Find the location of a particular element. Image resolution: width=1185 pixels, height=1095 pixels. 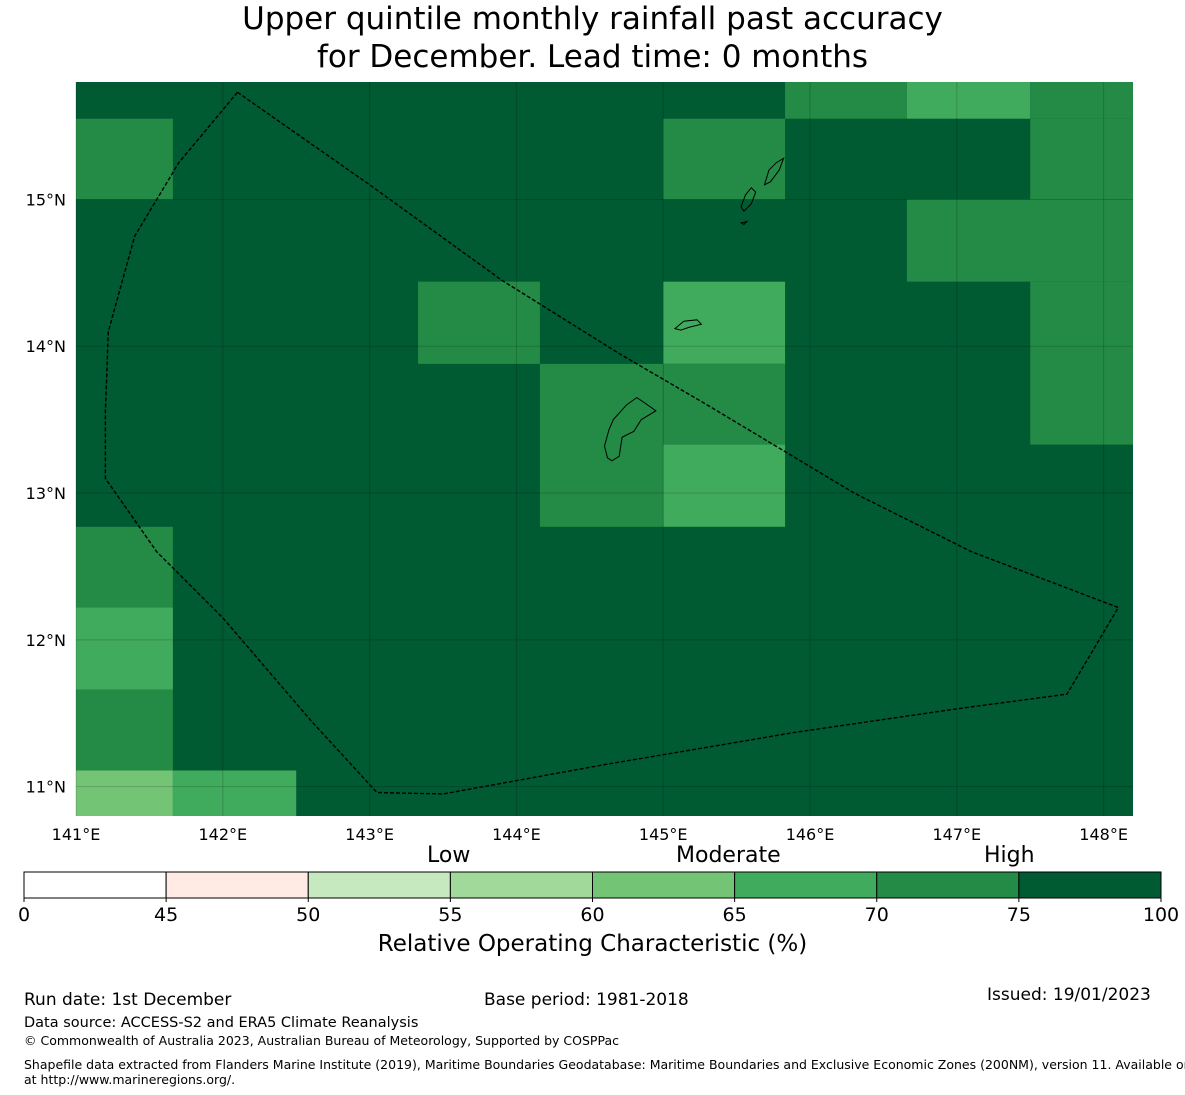

x-tick-label: 145°E is located at coordinates (663, 834).